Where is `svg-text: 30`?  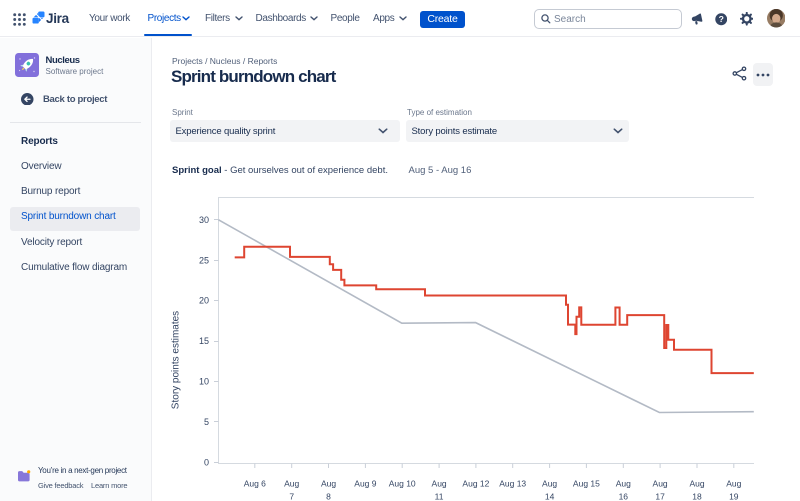
svg-text: 30 is located at coordinates (204, 220).